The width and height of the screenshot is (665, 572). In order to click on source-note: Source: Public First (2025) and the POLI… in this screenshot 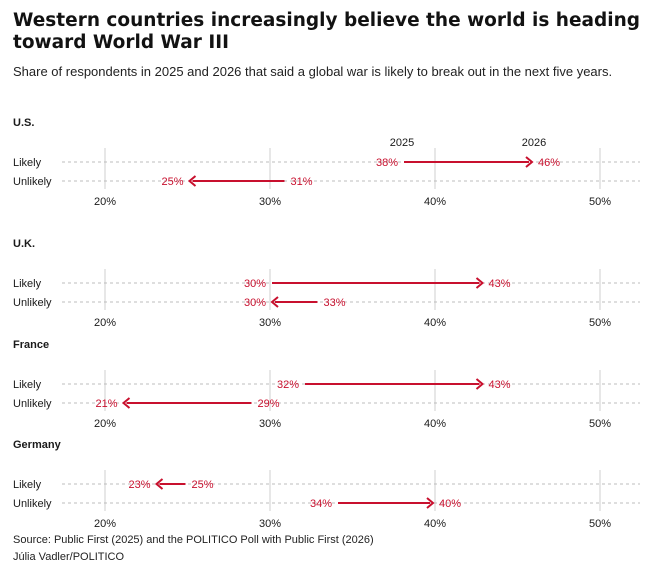, I will do `click(193, 540)`.